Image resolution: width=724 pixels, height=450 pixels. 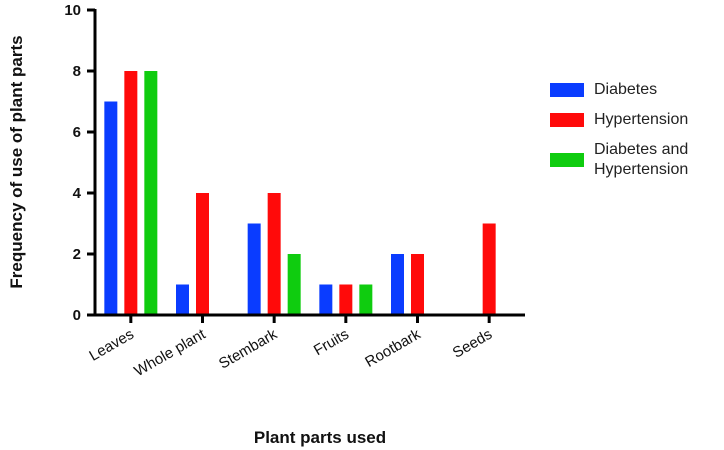 What do you see at coordinates (393, 347) in the screenshot?
I see `x-tick-label: Rootbark` at bounding box center [393, 347].